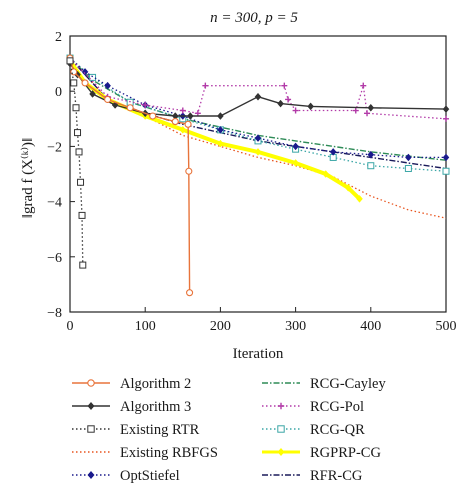  I want to click on legend-label: RGPRP-CG, so click(345, 453).